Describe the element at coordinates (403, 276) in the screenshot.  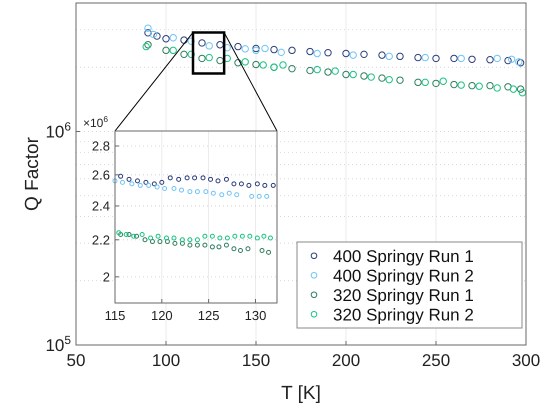
I see `legend-label: 400 Springy Run 2` at that location.